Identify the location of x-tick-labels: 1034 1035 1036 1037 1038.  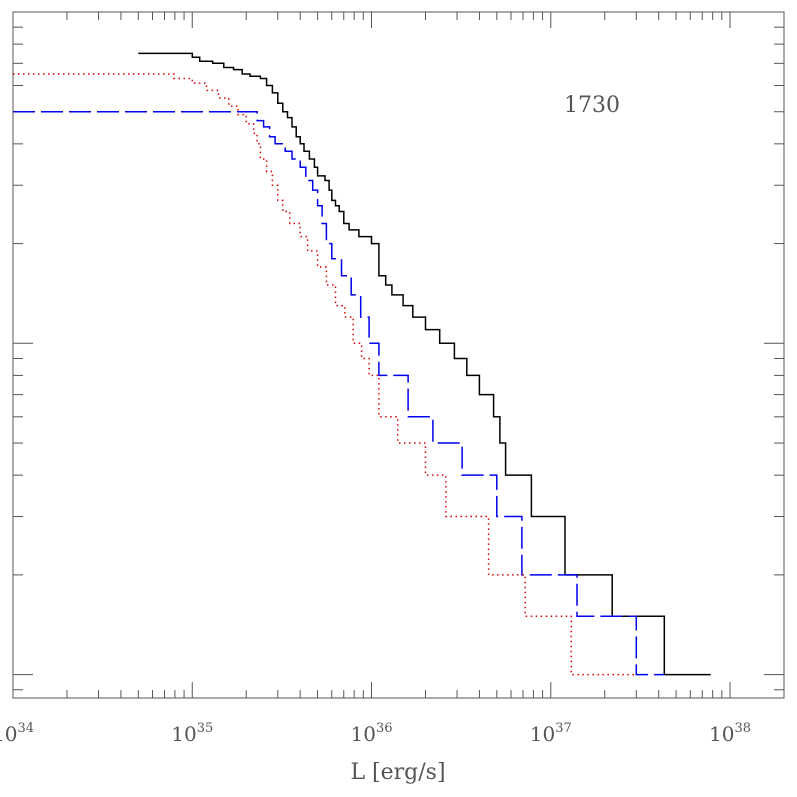
(375, 733).